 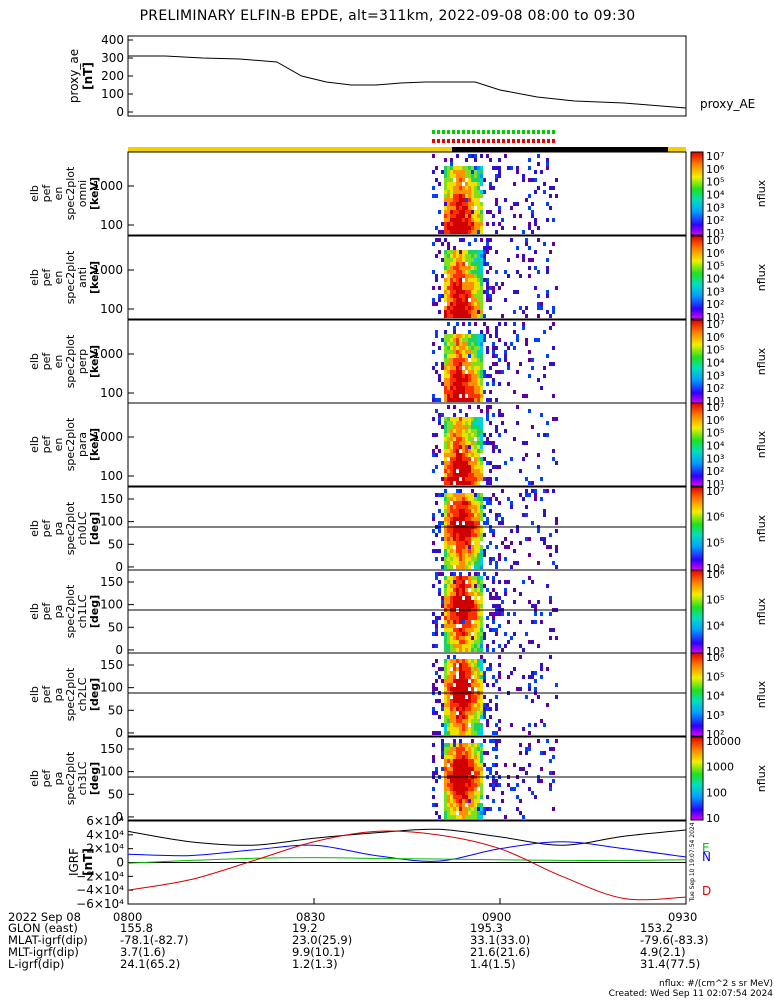 What do you see at coordinates (58, 529) in the screenshot?
I see `spec-ylabel-line: pa` at bounding box center [58, 529].